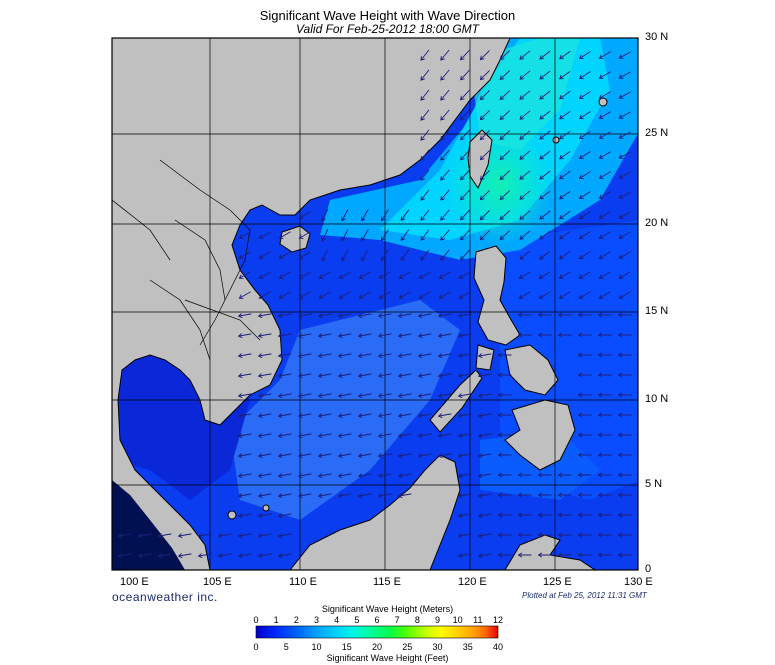 This screenshot has width=775, height=665. I want to click on island-natuna, so click(232, 515).